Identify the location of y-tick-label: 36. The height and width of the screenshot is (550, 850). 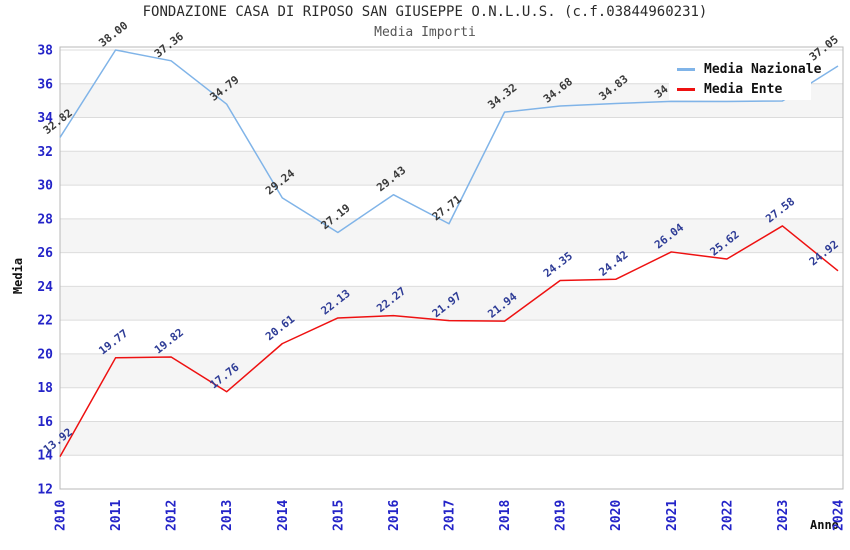
(45, 84).